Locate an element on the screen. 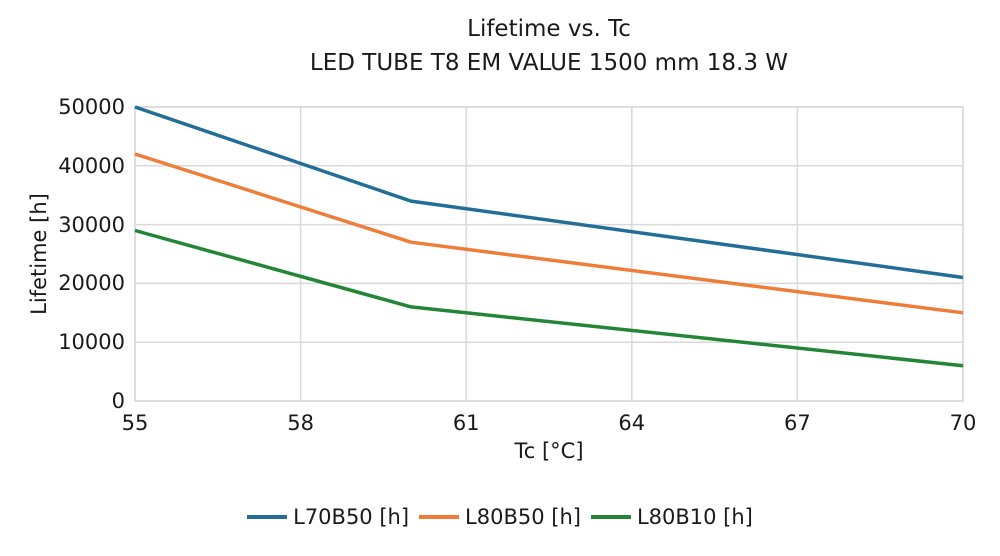 Image resolution: width=1000 pixels, height=556 pixels. y-tick-label: 10000 is located at coordinates (91, 342).